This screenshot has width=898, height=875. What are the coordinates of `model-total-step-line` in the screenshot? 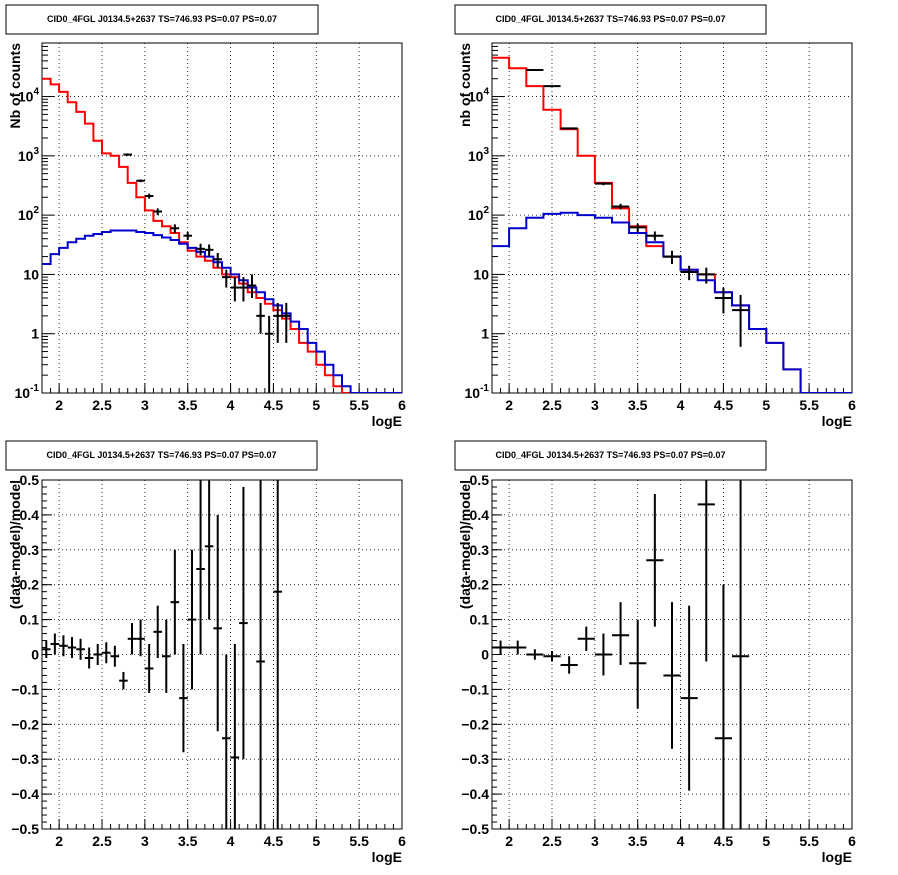 It's located at (222, 235).